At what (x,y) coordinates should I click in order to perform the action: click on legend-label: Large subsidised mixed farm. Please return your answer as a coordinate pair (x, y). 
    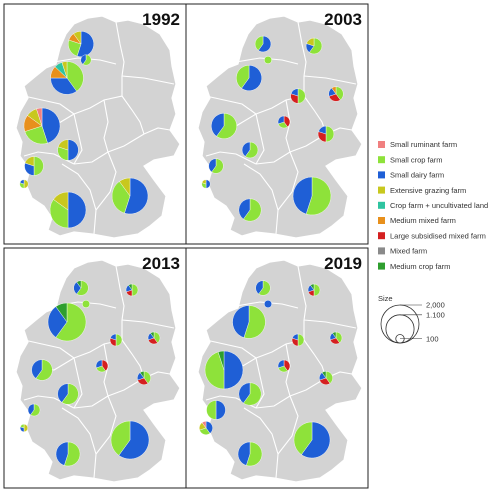
    Looking at the image, I should click on (438, 235).